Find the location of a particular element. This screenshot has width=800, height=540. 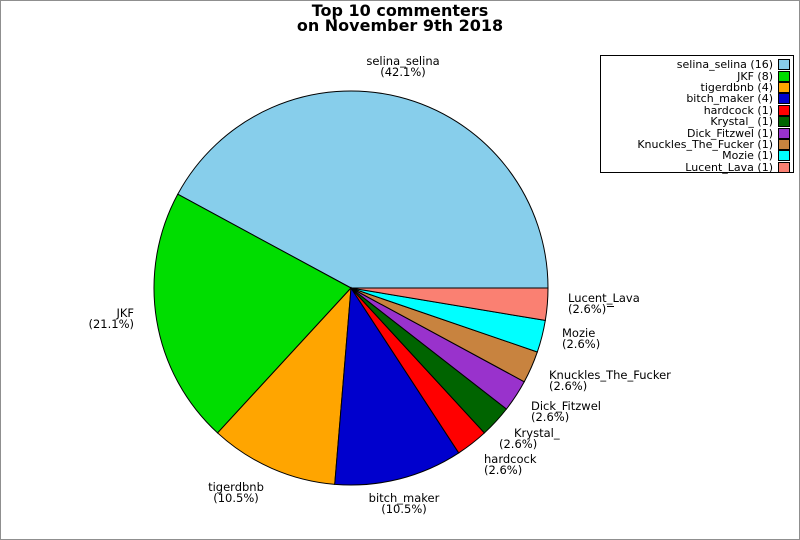

pie-slice-JKF is located at coordinates (252, 313).